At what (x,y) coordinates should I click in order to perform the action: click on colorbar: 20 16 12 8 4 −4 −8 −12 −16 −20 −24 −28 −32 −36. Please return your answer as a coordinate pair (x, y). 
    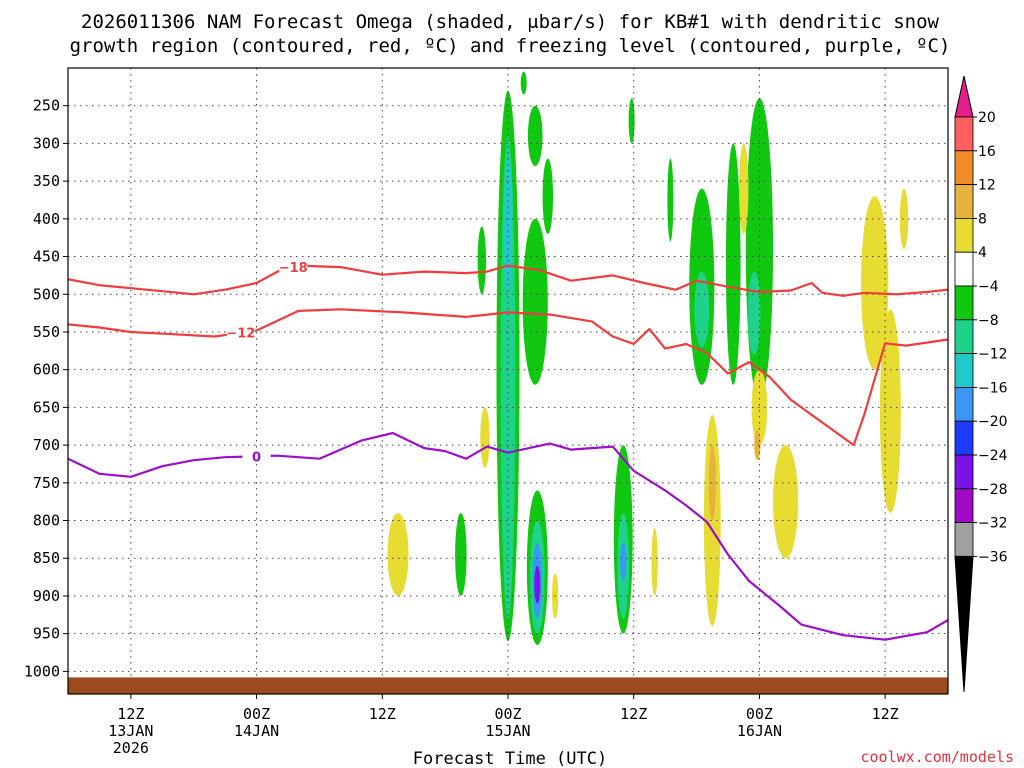
    Looking at the image, I should click on (981, 384).